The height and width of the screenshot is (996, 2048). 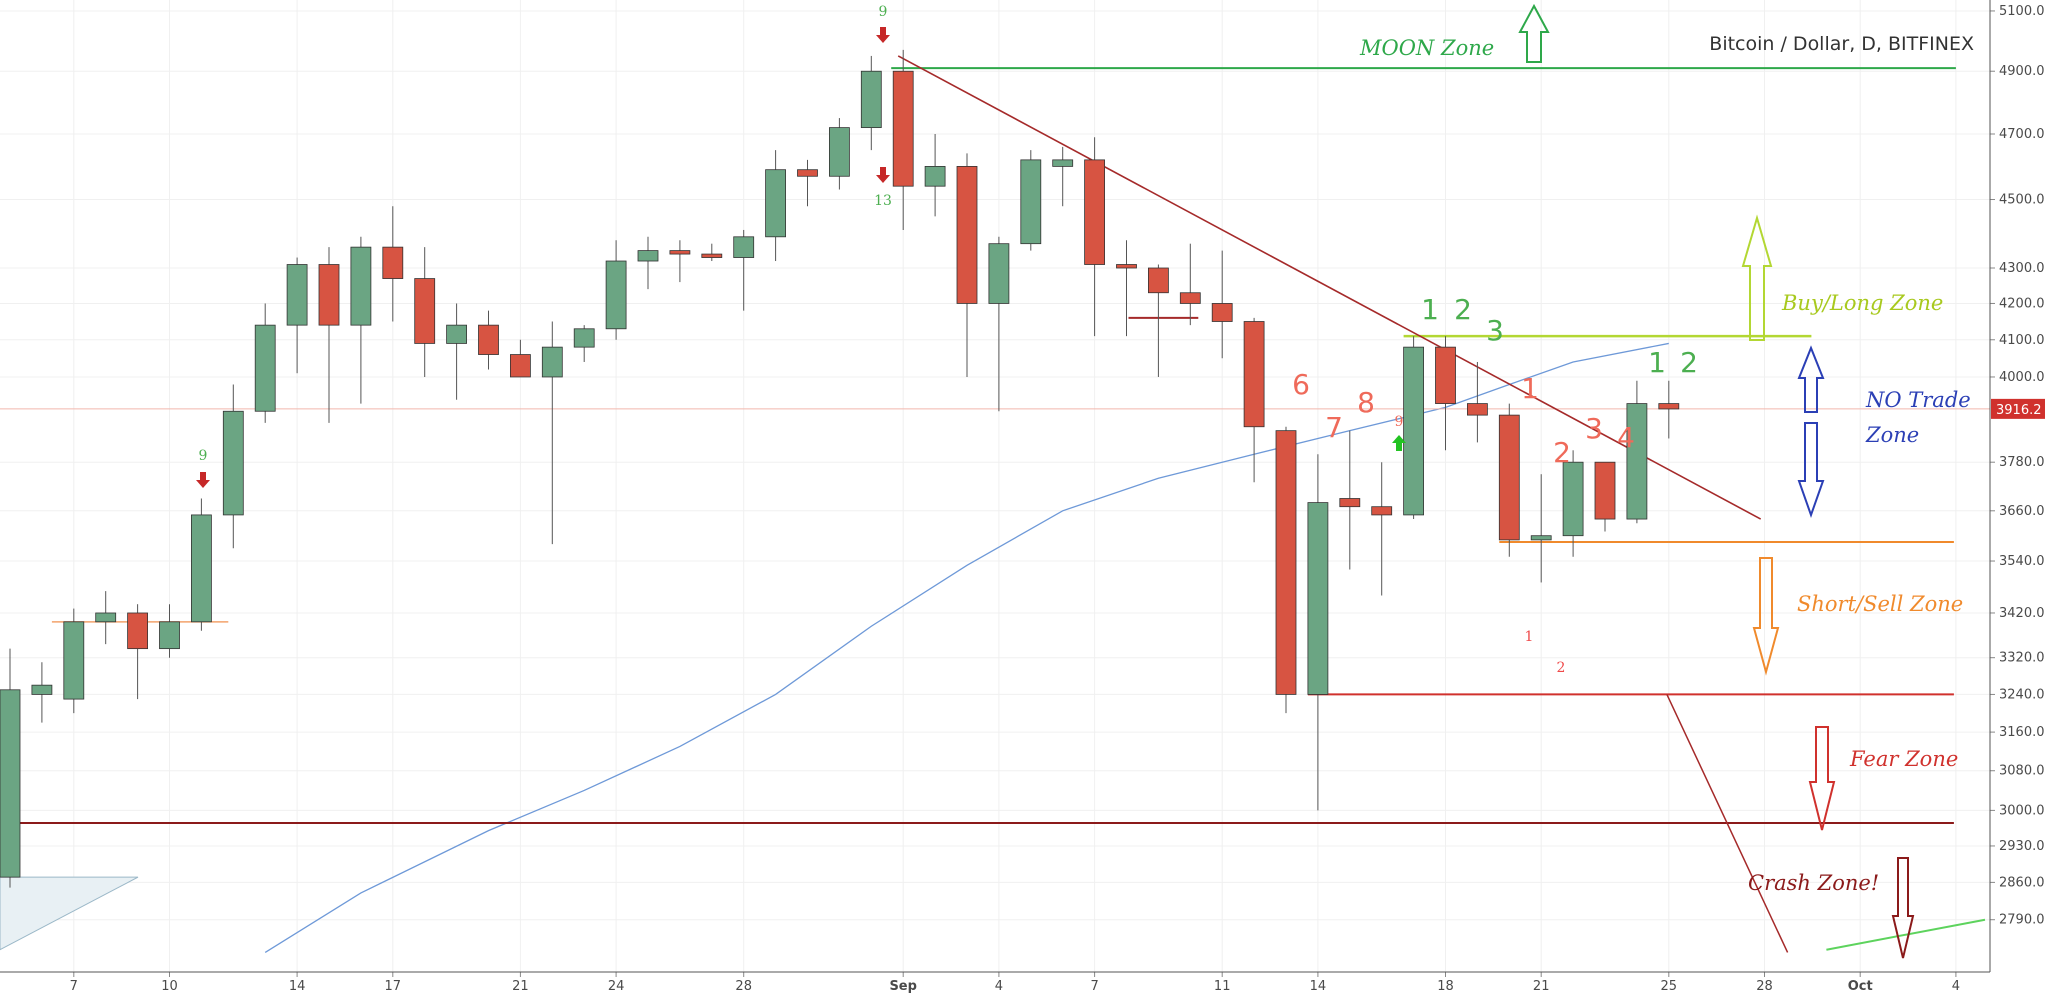 What do you see at coordinates (1626, 437) in the screenshot?
I see `td-count-red: 4` at bounding box center [1626, 437].